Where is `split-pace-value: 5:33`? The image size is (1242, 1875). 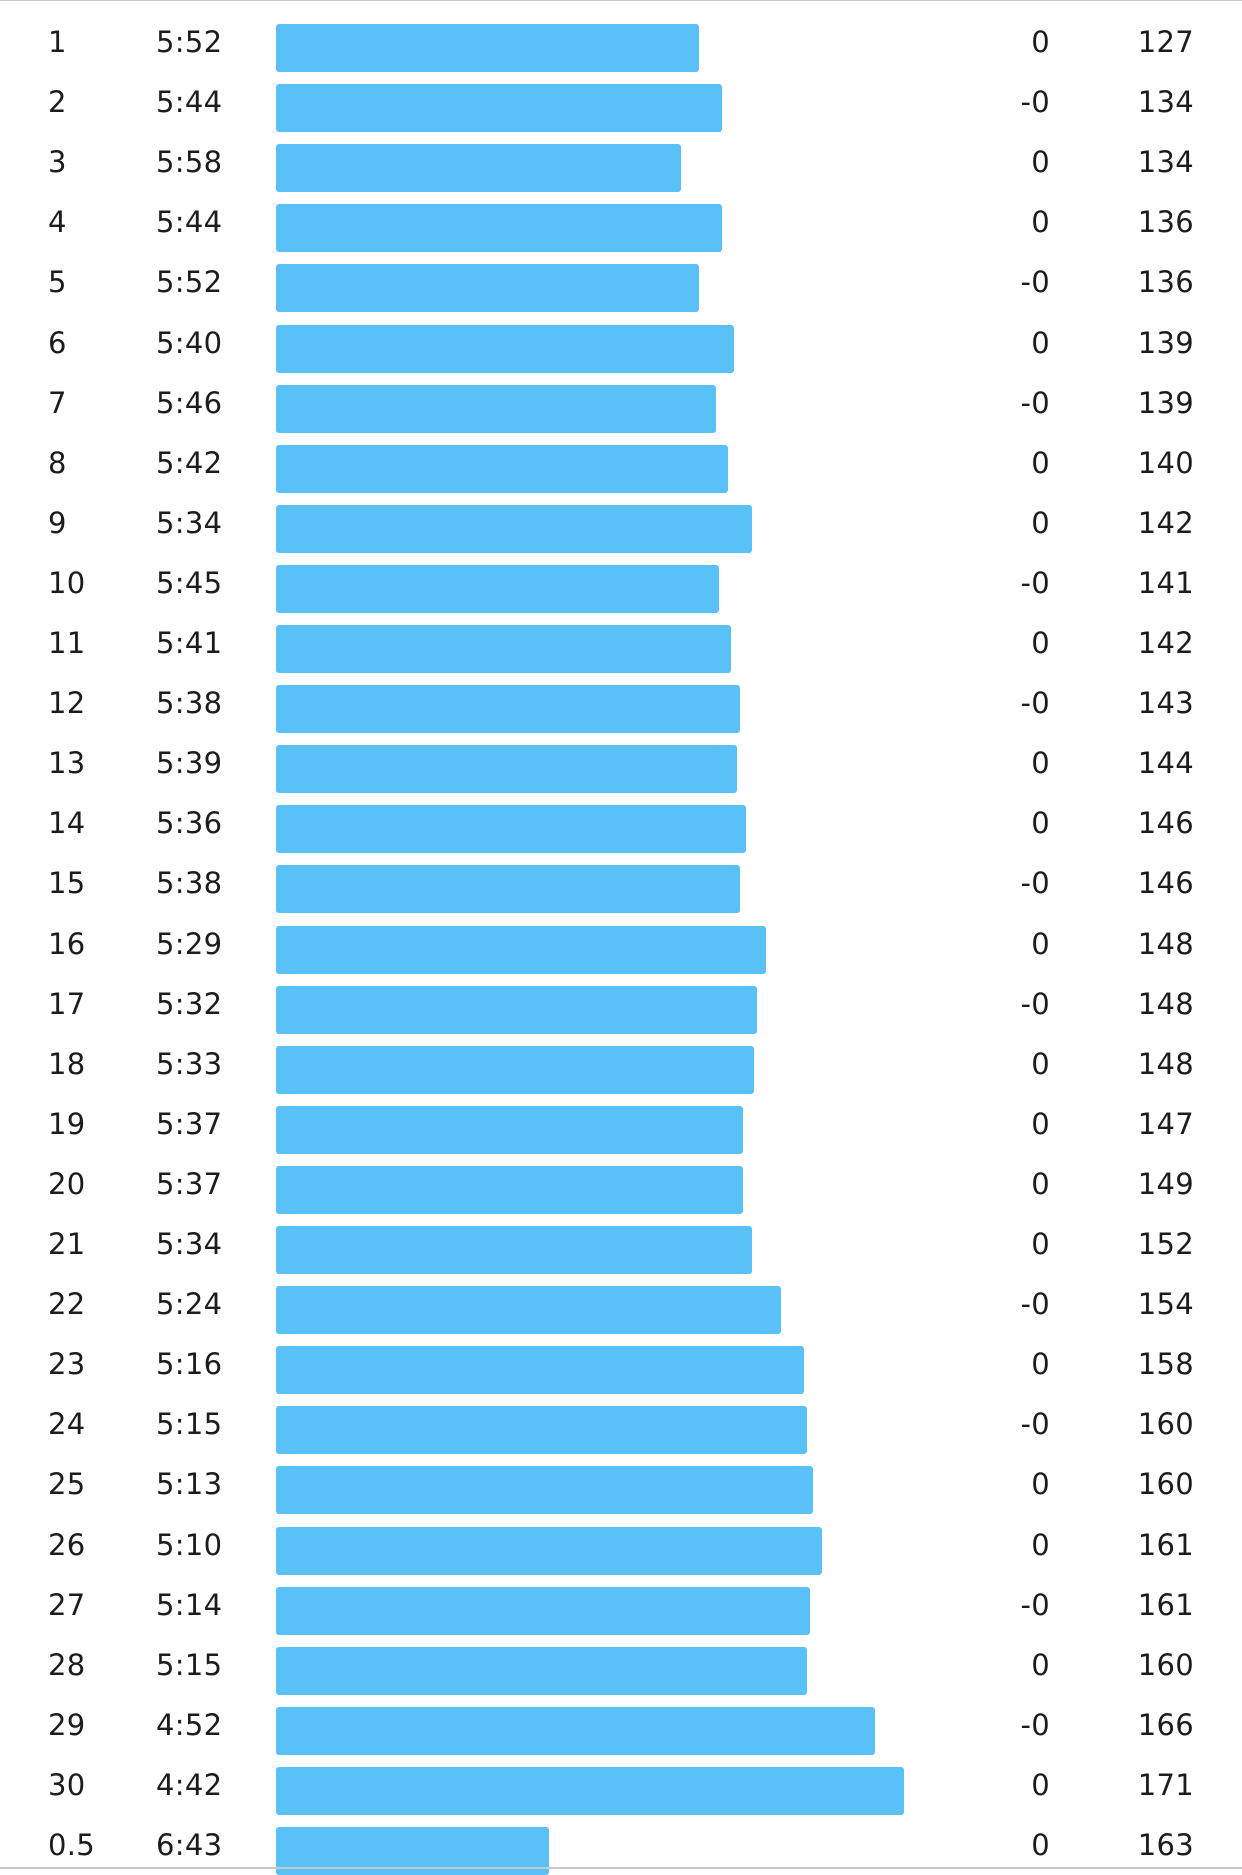
split-pace-value: 5:33 is located at coordinates (189, 1063).